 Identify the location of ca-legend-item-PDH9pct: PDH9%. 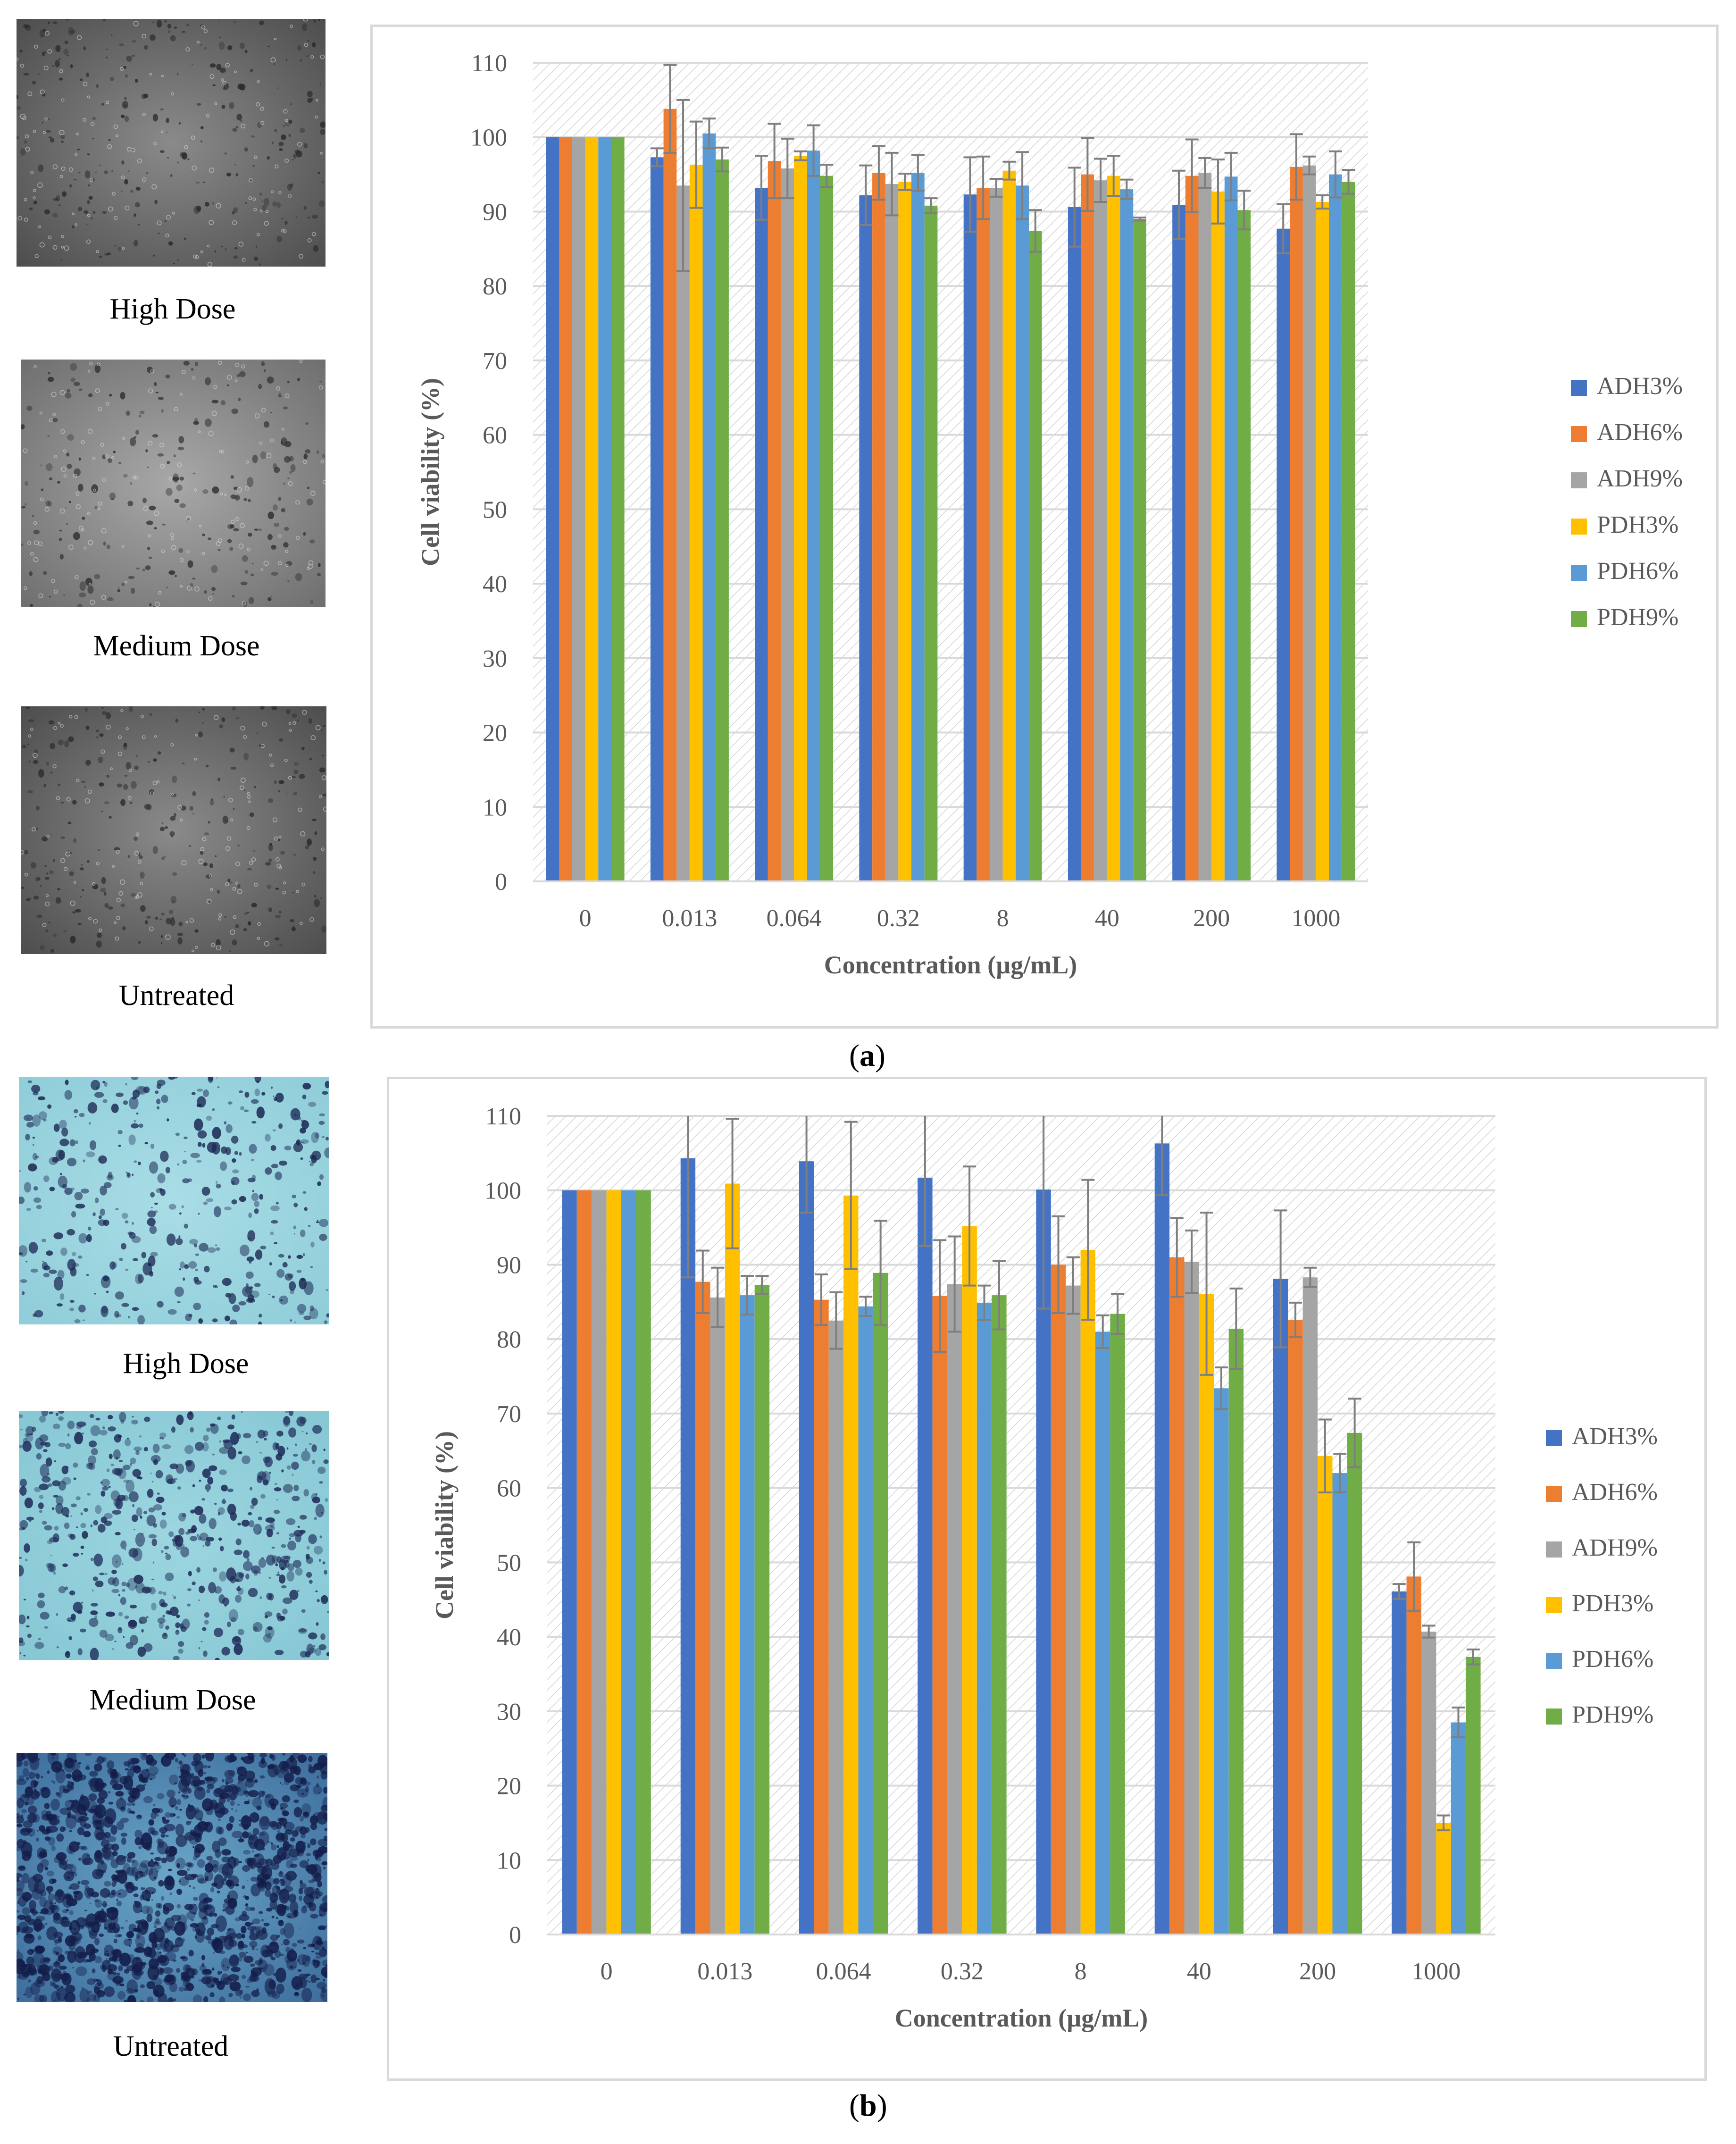
(1624, 617).